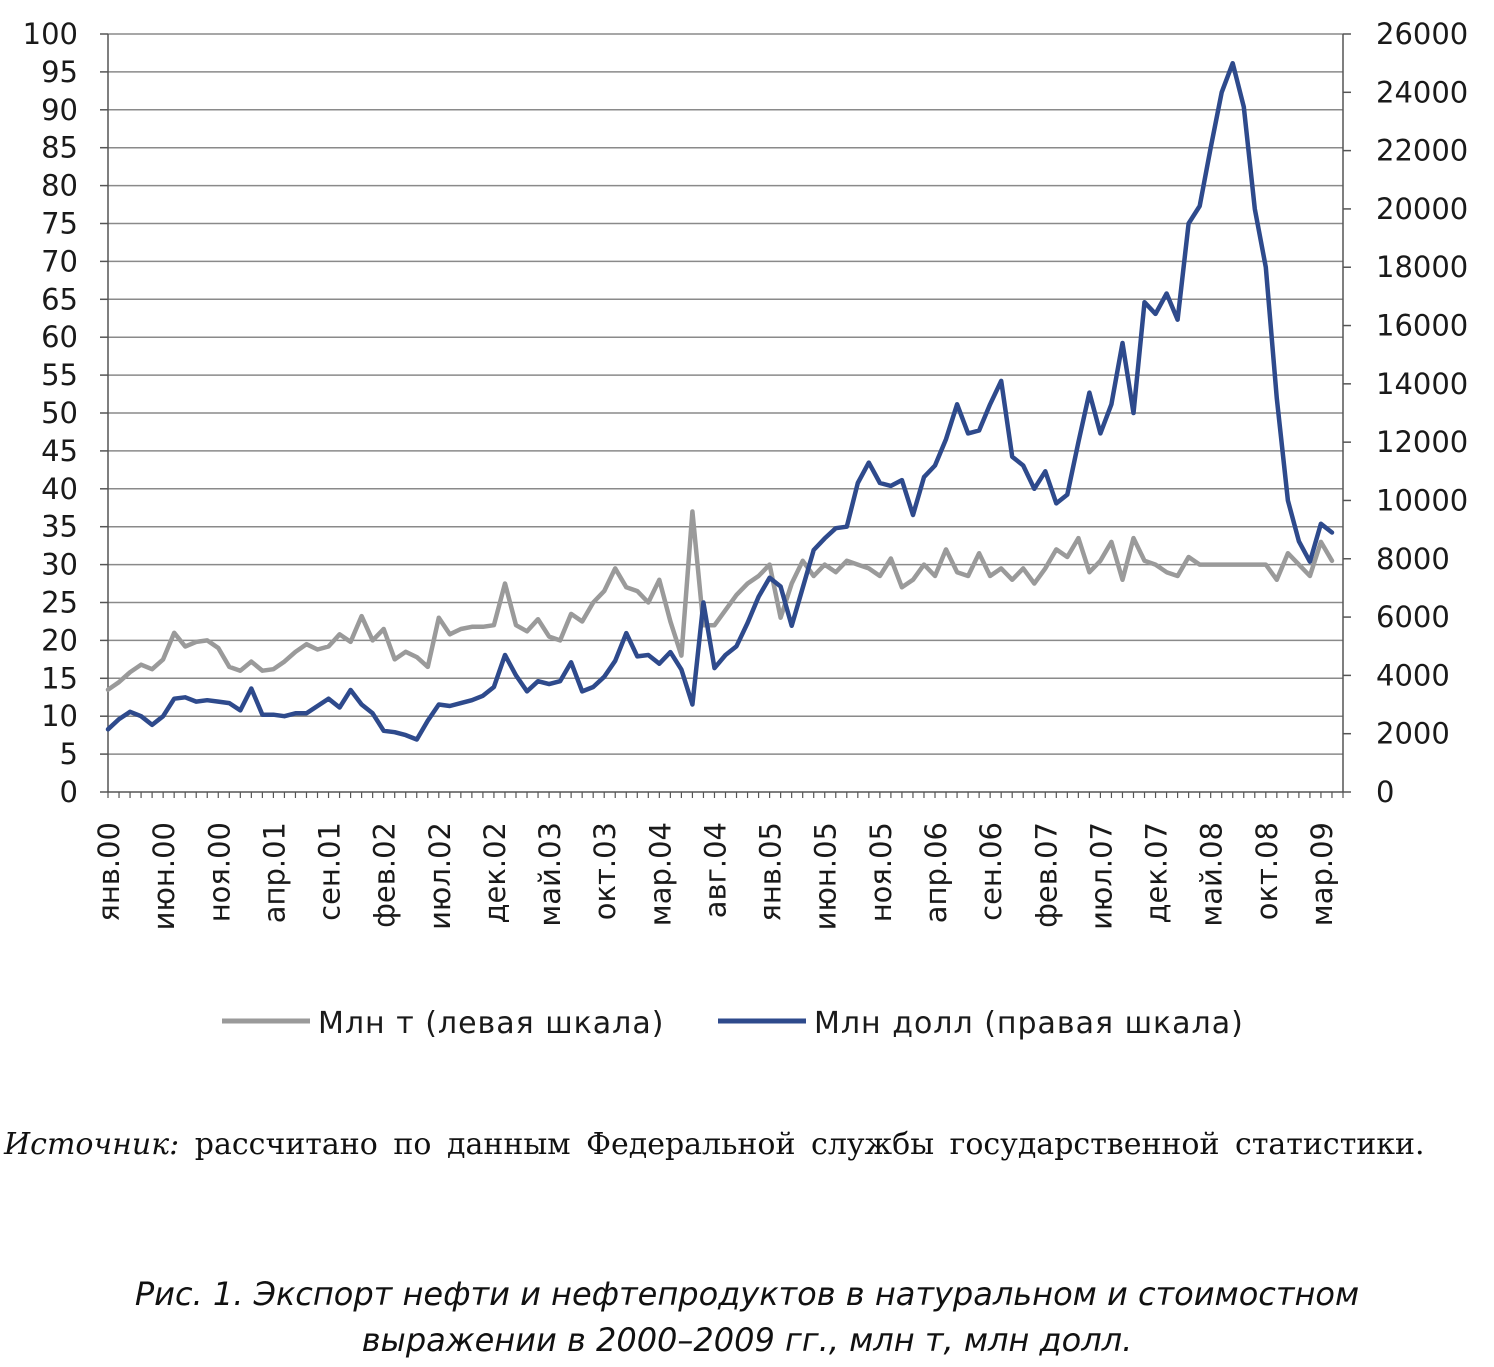  I want to click on x-tick-label: фев.07, so click(1046, 875).